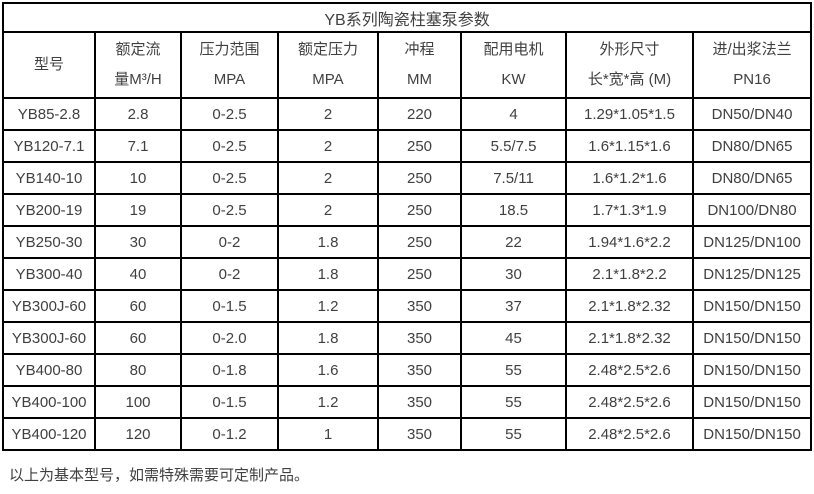 This screenshot has width=814, height=494. I want to click on cell-pressure-range: 0-1.2, so click(229, 434).